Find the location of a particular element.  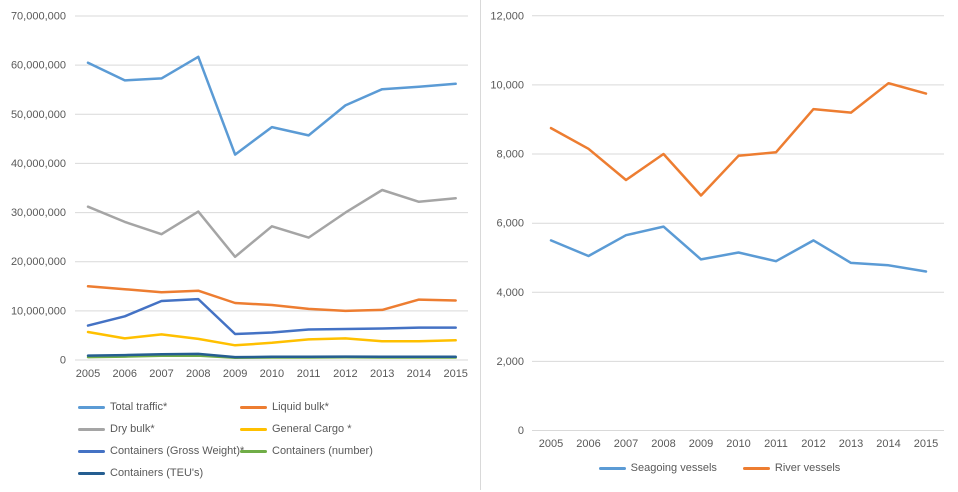

y-tick-label: 10,000,000 is located at coordinates (38, 311).